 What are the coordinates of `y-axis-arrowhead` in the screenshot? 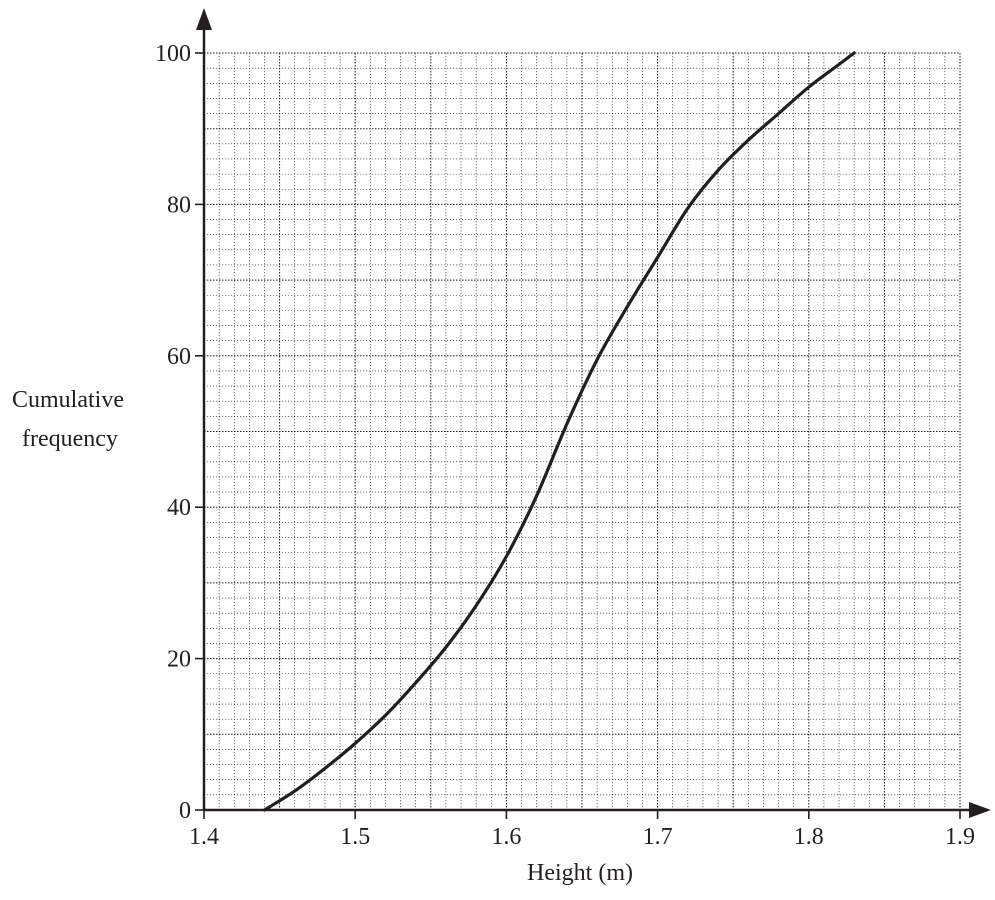 It's located at (204, 19).